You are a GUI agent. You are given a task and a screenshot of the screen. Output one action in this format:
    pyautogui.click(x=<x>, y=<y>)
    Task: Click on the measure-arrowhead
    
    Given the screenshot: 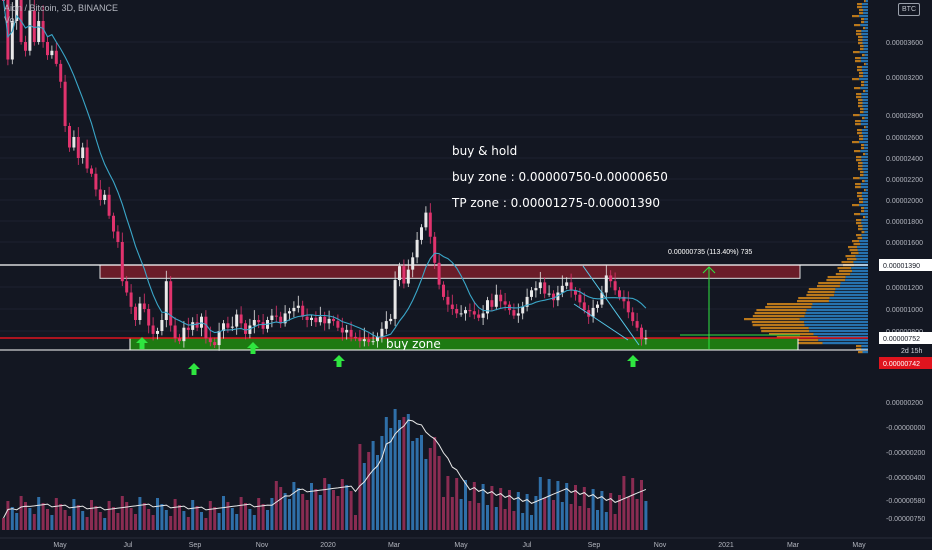 What is the action you would take?
    pyautogui.click(x=709, y=270)
    